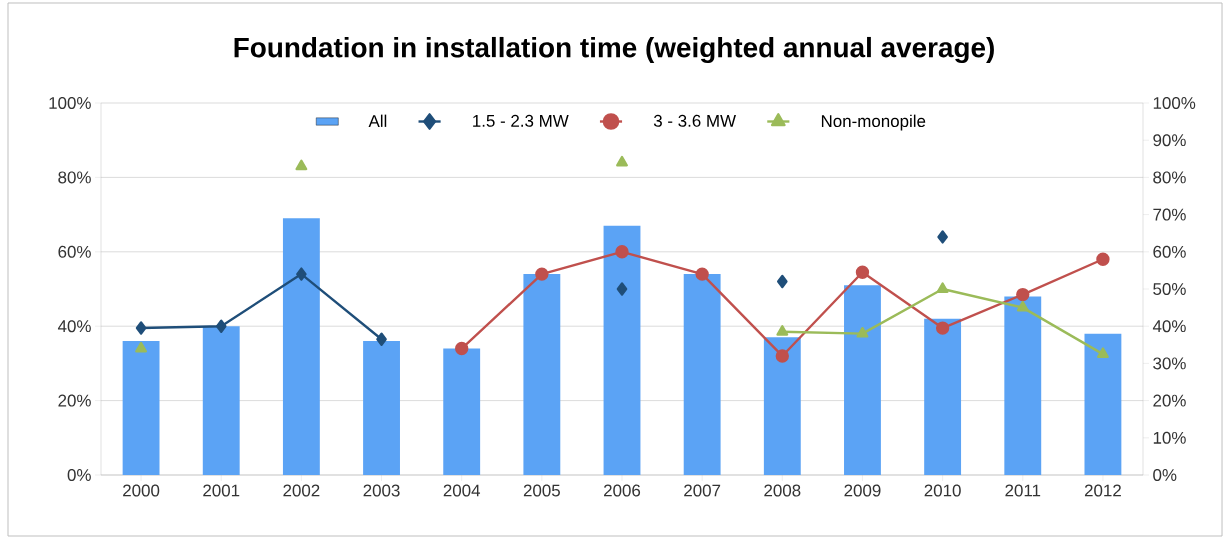 Image resolution: width=1228 pixels, height=539 pixels. Describe the element at coordinates (79, 475) in the screenshot. I see `y-tick-label: 0%` at that location.